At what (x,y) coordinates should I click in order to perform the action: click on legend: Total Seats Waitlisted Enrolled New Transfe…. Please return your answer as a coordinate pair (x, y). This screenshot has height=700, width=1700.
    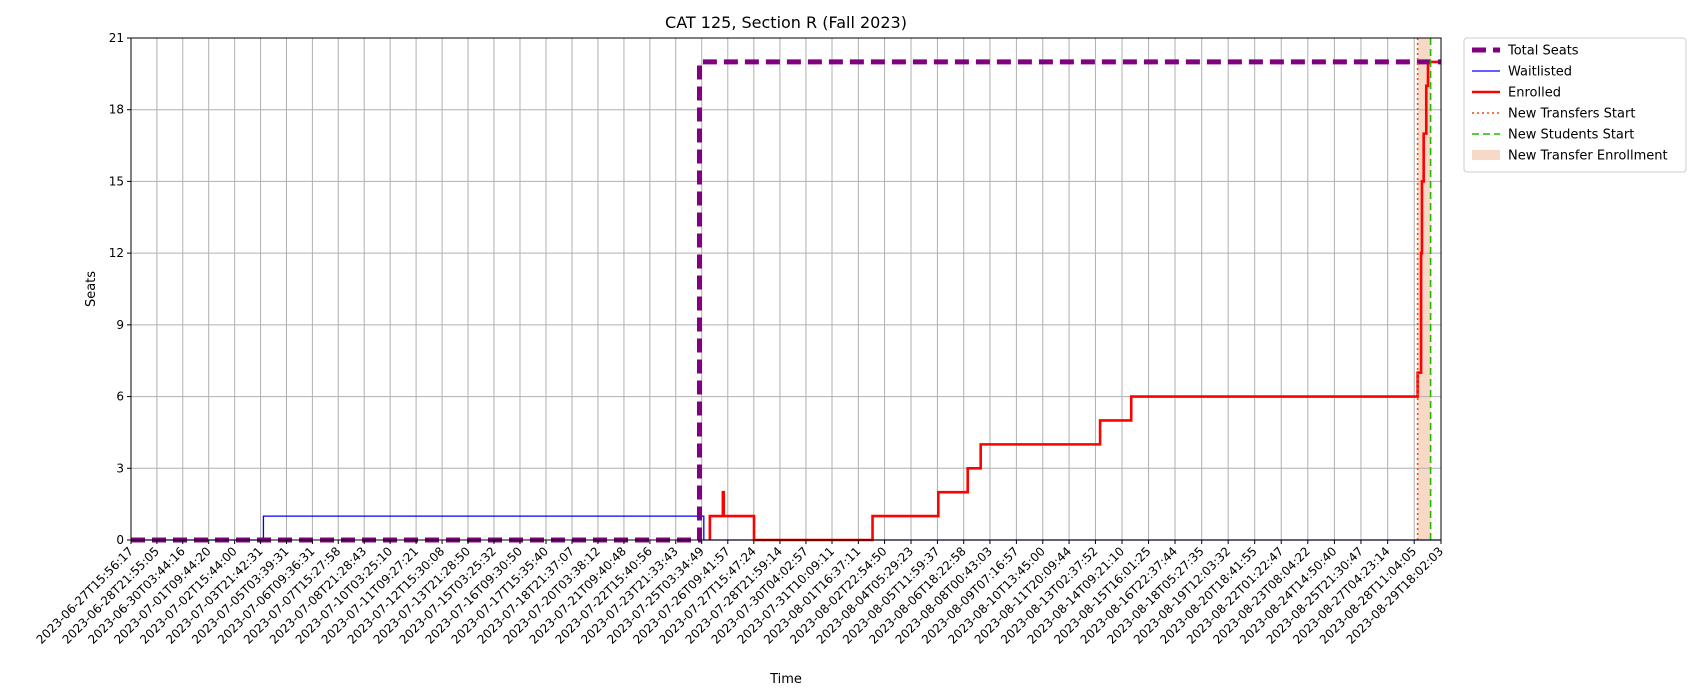
    Looking at the image, I should click on (1575, 105).